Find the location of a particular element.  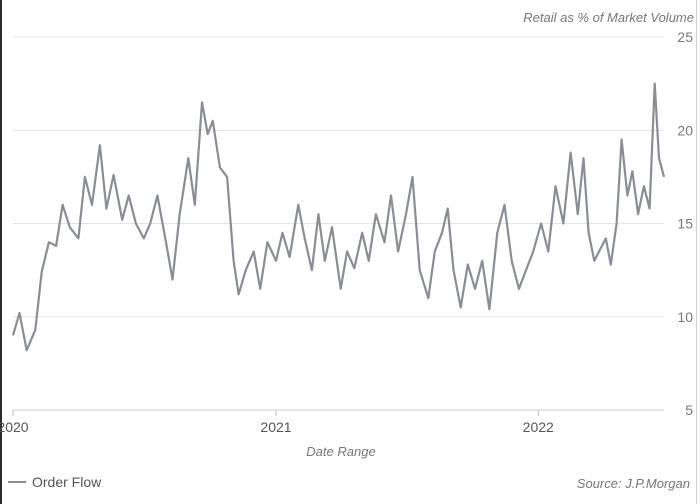

x-axis: 2020 2021 2022 is located at coordinates (332, 422).